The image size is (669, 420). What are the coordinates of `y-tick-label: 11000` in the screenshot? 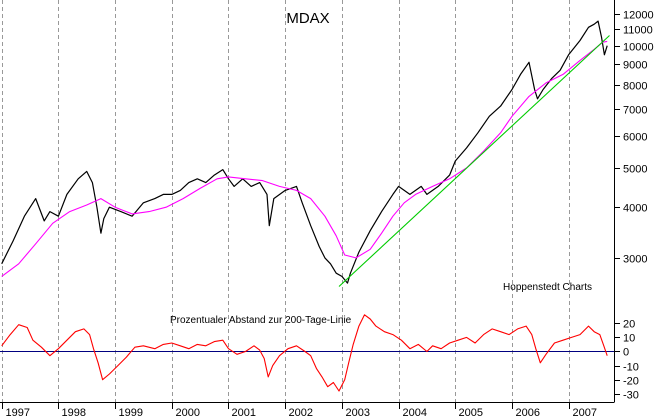 It's located at (638, 31).